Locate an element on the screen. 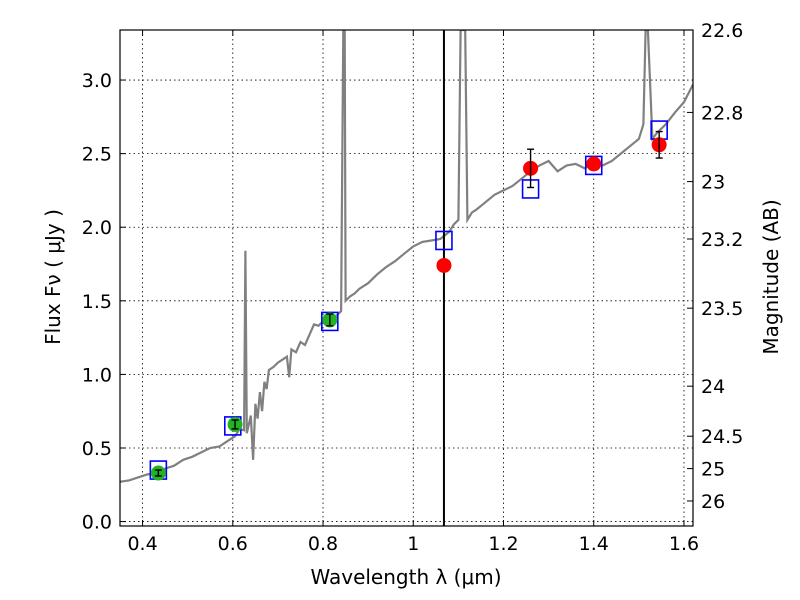 Image resolution: width=800 pixels, height=600 pixels. y-tick-label: 2.0 is located at coordinates (97, 228).